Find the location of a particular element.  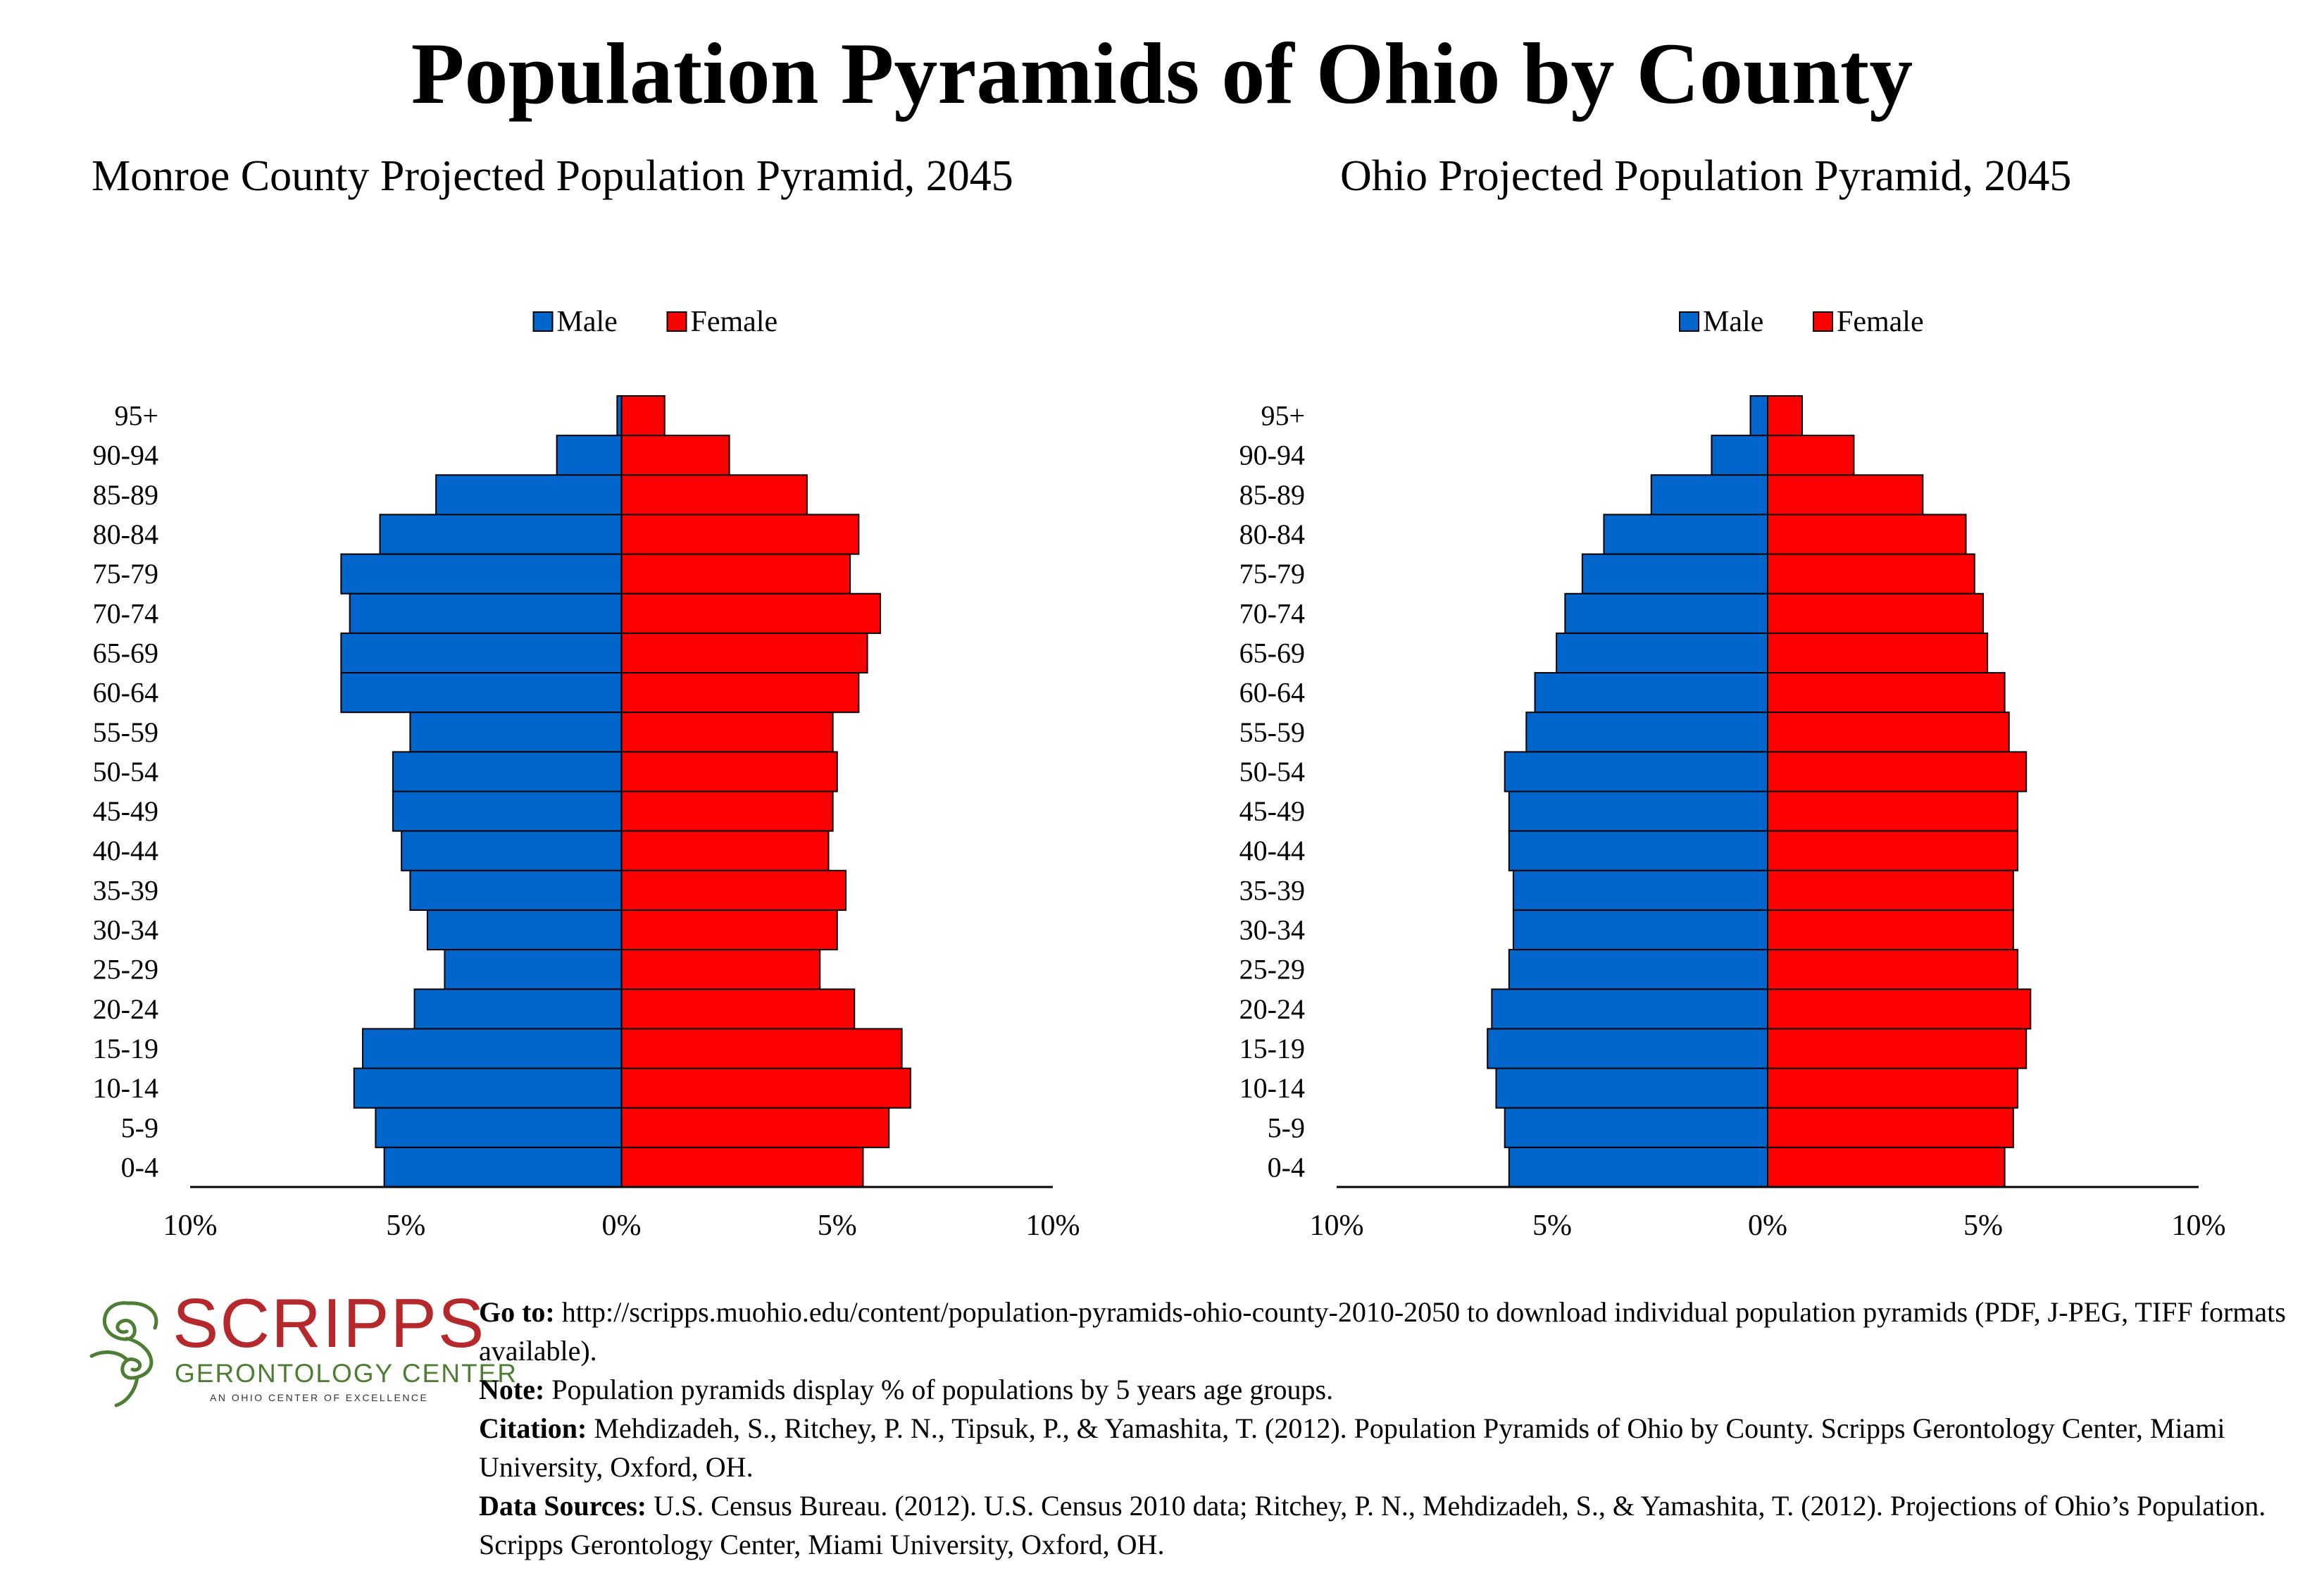

goto-label: Go to: is located at coordinates (517, 1312).